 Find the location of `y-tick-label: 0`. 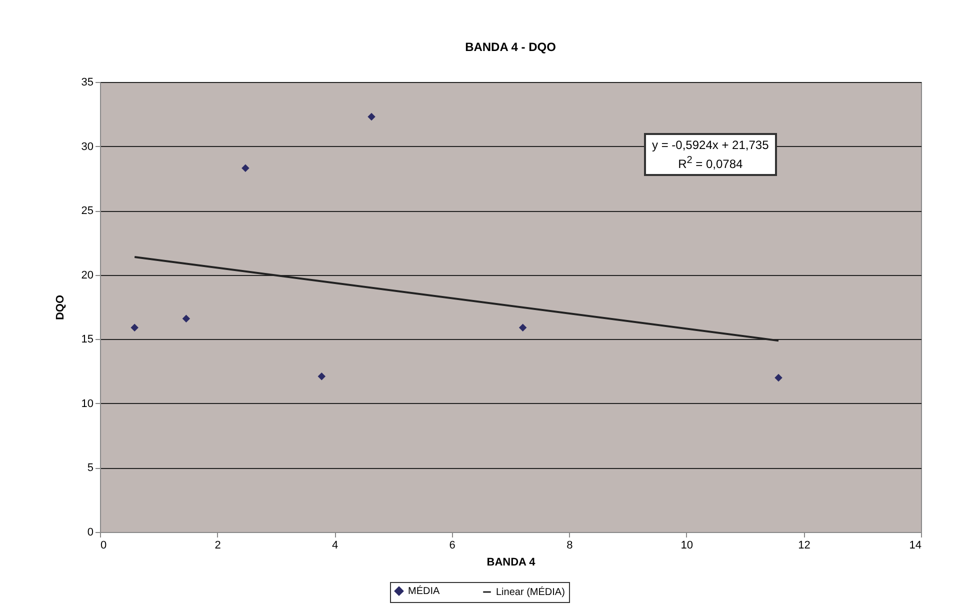

y-tick-label: 0 is located at coordinates (90, 532).